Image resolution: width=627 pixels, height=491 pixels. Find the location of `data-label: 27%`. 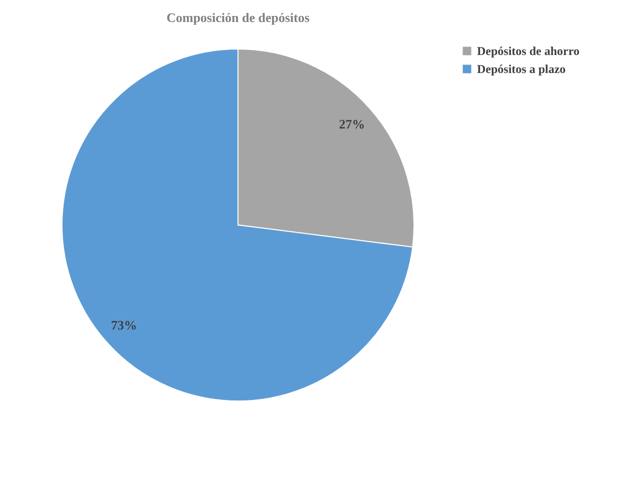

data-label: 27% is located at coordinates (352, 124).